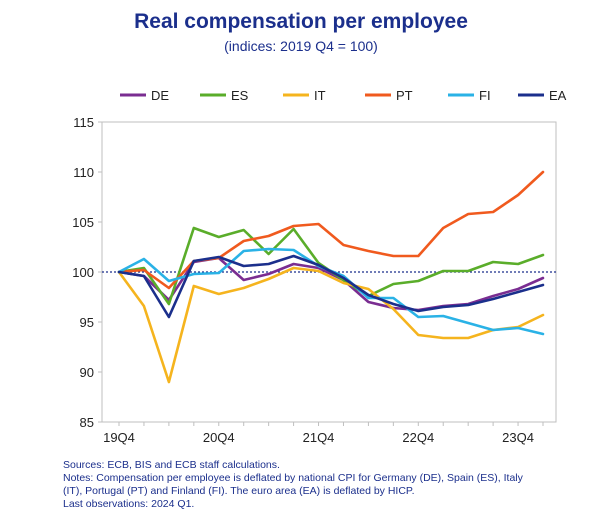 The width and height of the screenshot is (602, 520). I want to click on legend-label-es: ES, so click(240, 95).